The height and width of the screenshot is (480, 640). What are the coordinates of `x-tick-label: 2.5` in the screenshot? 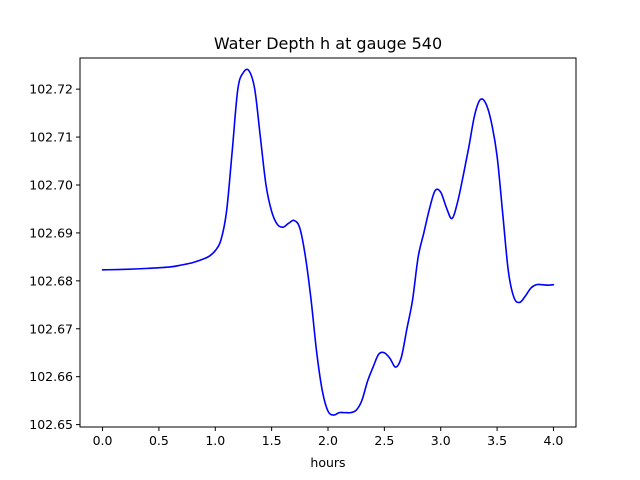 It's located at (384, 440).